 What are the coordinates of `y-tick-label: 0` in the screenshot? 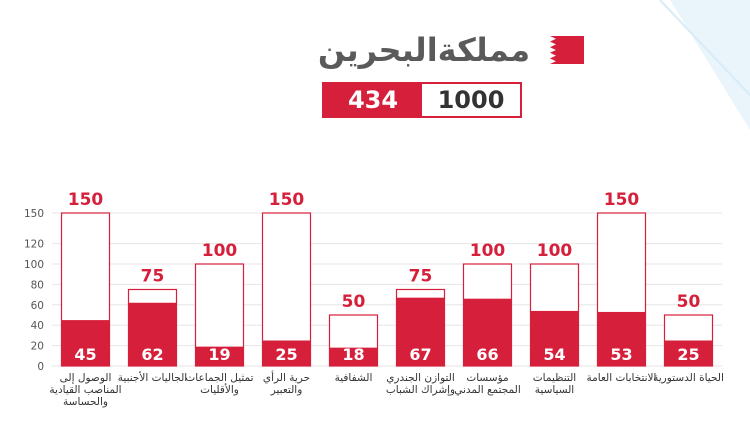 It's located at (40, 367).